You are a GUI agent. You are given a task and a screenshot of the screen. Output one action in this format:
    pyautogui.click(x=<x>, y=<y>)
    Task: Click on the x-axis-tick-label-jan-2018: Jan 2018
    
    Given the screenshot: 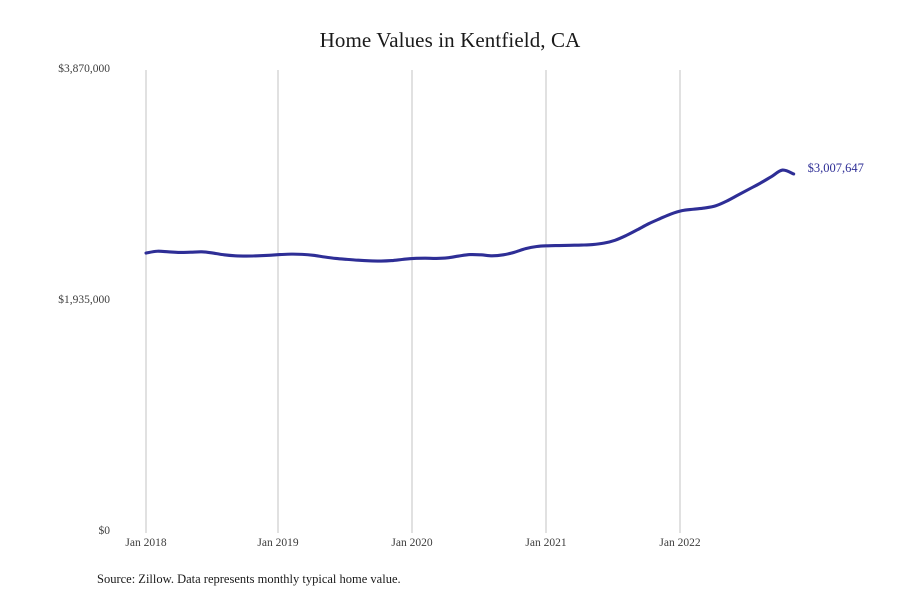 What is the action you would take?
    pyautogui.click(x=146, y=543)
    